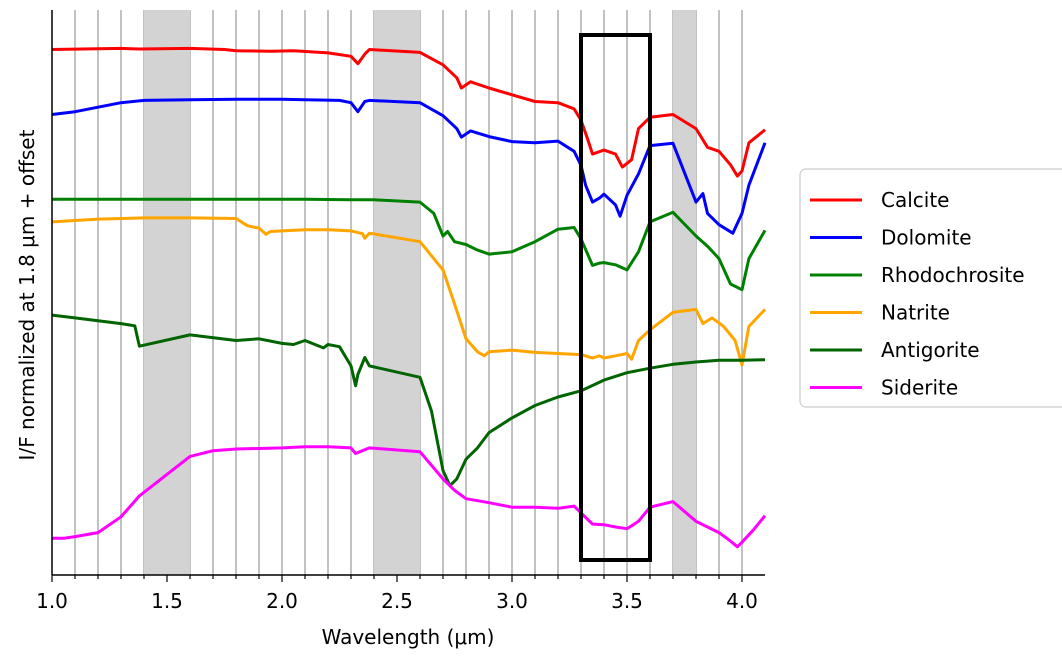 The width and height of the screenshot is (1062, 658). What do you see at coordinates (615, 297) in the screenshot?
I see `highlight-box` at bounding box center [615, 297].